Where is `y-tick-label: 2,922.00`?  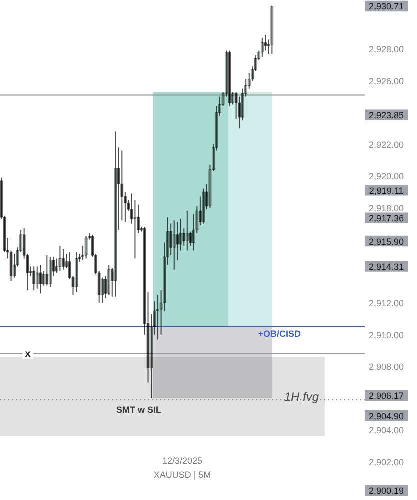
y-tick-label: 2,922.00 is located at coordinates (386, 145).